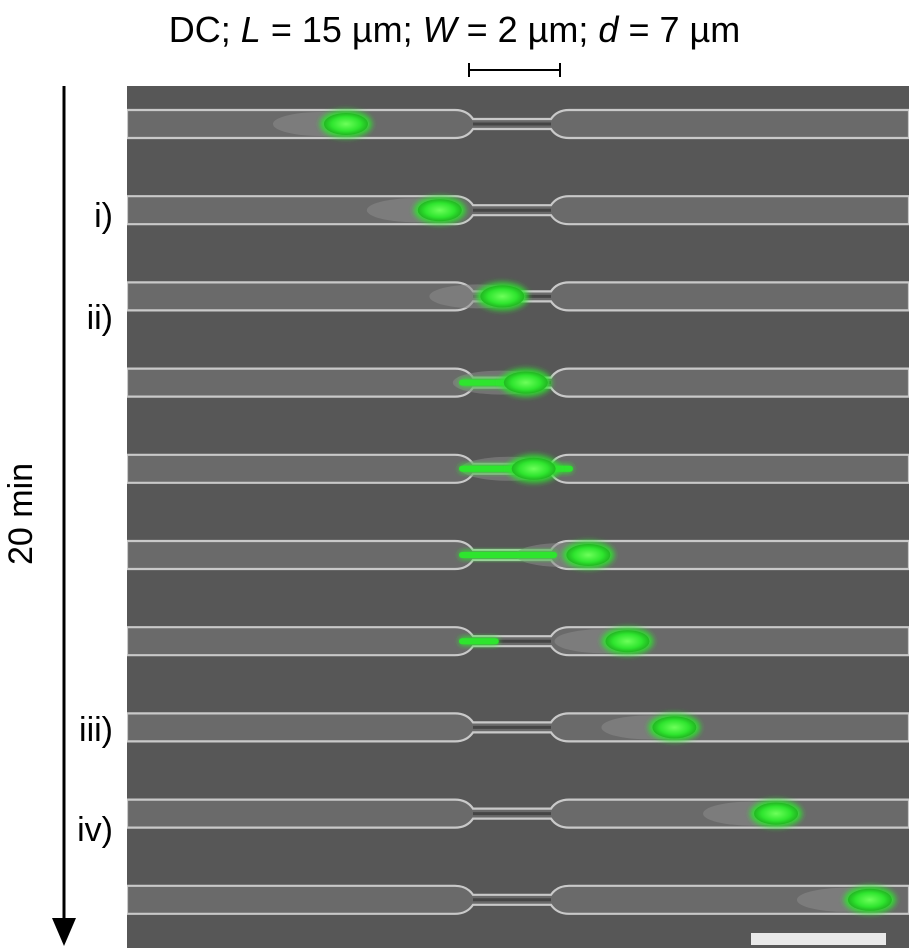 This screenshot has height=948, width=909. Describe the element at coordinates (439, 29) in the screenshot. I see `title-W-symbol: W` at that location.